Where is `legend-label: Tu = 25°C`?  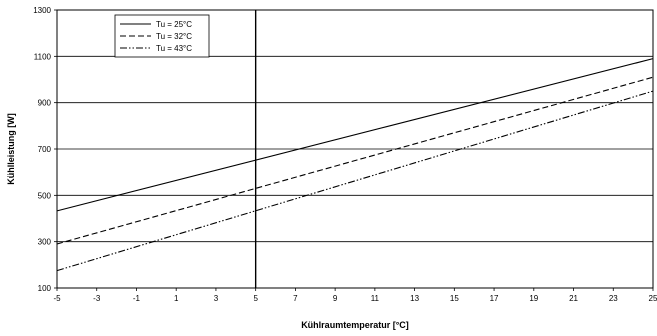
legend-label: Tu = 25°C is located at coordinates (174, 24).